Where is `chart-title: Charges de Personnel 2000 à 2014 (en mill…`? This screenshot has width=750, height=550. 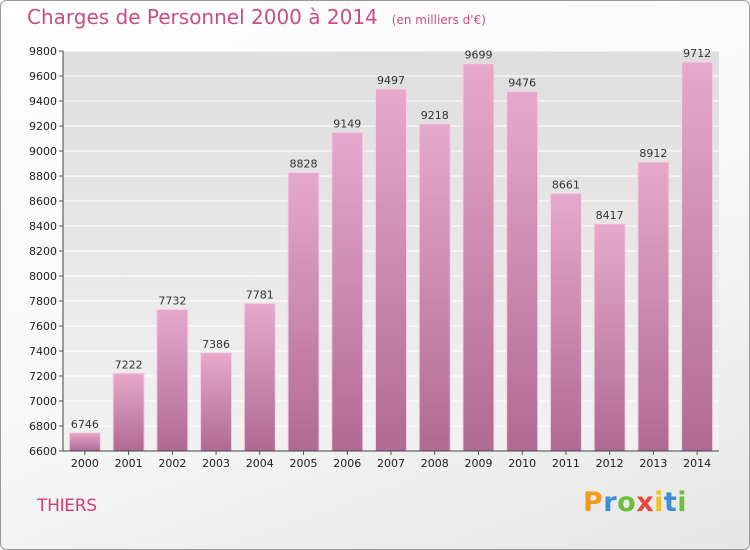 chart-title: Charges de Personnel 2000 à 2014 (en mill… is located at coordinates (256, 17).